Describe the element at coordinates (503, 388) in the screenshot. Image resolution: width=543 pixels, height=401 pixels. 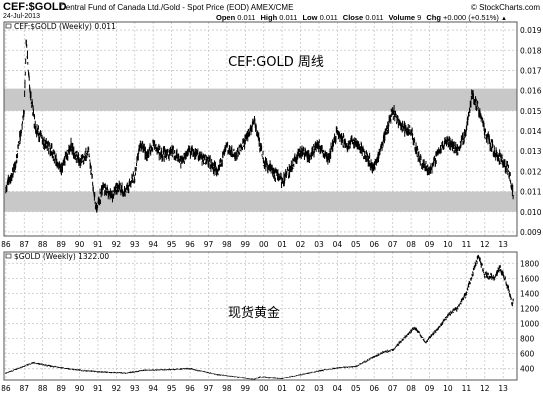
I see `x-tick-label: 13` at that location.